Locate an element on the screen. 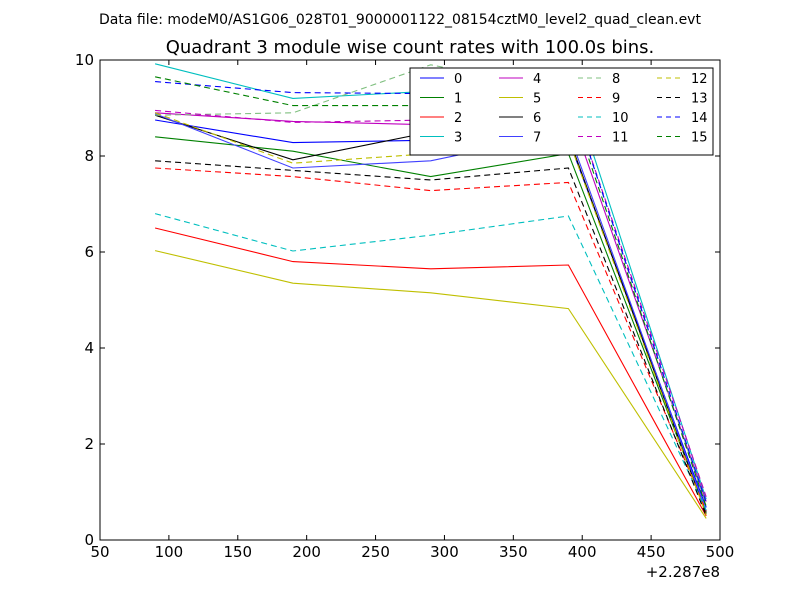 The height and width of the screenshot is (600, 800). x-tick-label: 350 is located at coordinates (513, 552).